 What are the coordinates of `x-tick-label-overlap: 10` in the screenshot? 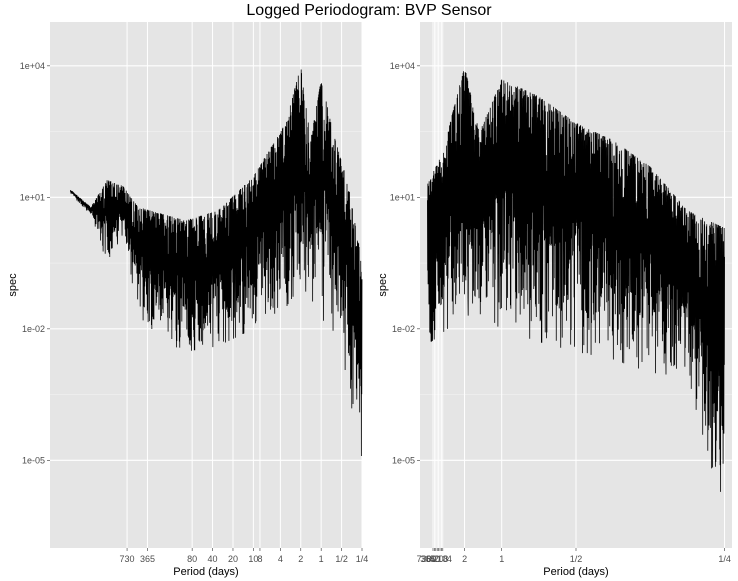 It's located at (442, 559).